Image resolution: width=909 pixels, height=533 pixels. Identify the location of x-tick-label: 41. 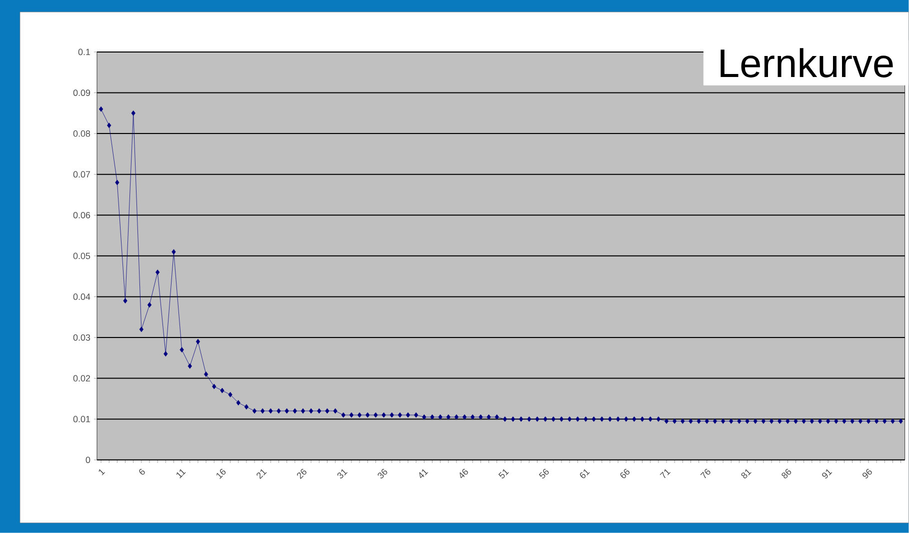
(423, 473).